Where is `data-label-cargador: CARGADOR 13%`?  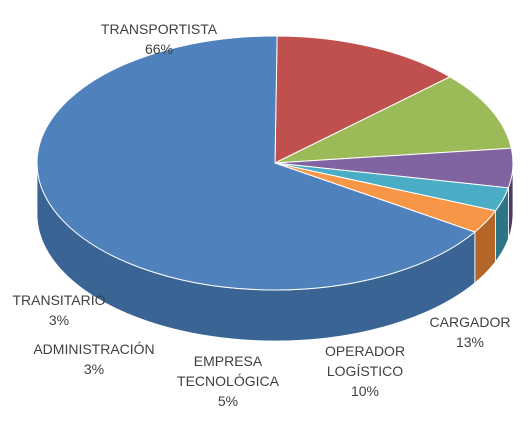 data-label-cargador: CARGADOR 13% is located at coordinates (470, 332).